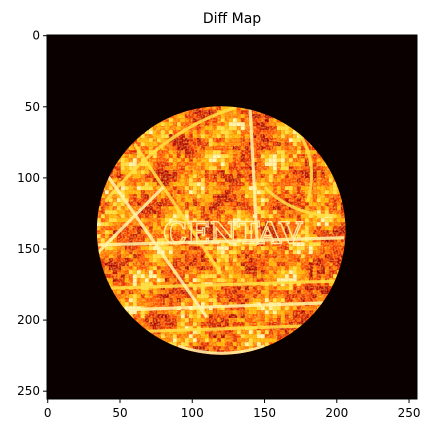 Image resolution: width=430 pixels, height=435 pixels. Describe the element at coordinates (119, 413) in the screenshot. I see `x-tick-label: 50` at that location.